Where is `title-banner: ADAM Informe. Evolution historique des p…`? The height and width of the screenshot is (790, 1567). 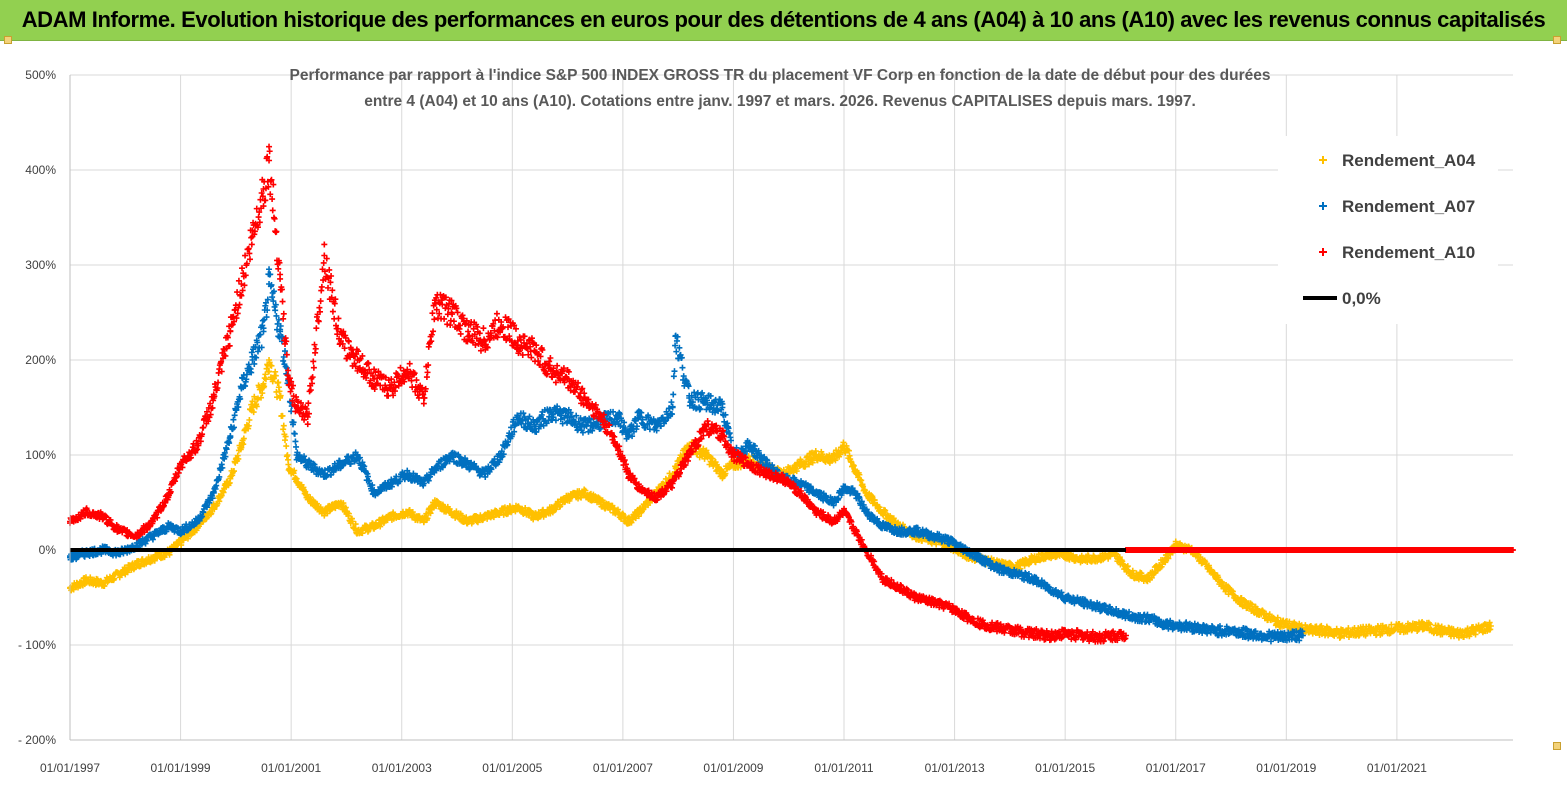 title-banner: ADAM Informe. Evolution historique des p… is located at coordinates (783, 20).